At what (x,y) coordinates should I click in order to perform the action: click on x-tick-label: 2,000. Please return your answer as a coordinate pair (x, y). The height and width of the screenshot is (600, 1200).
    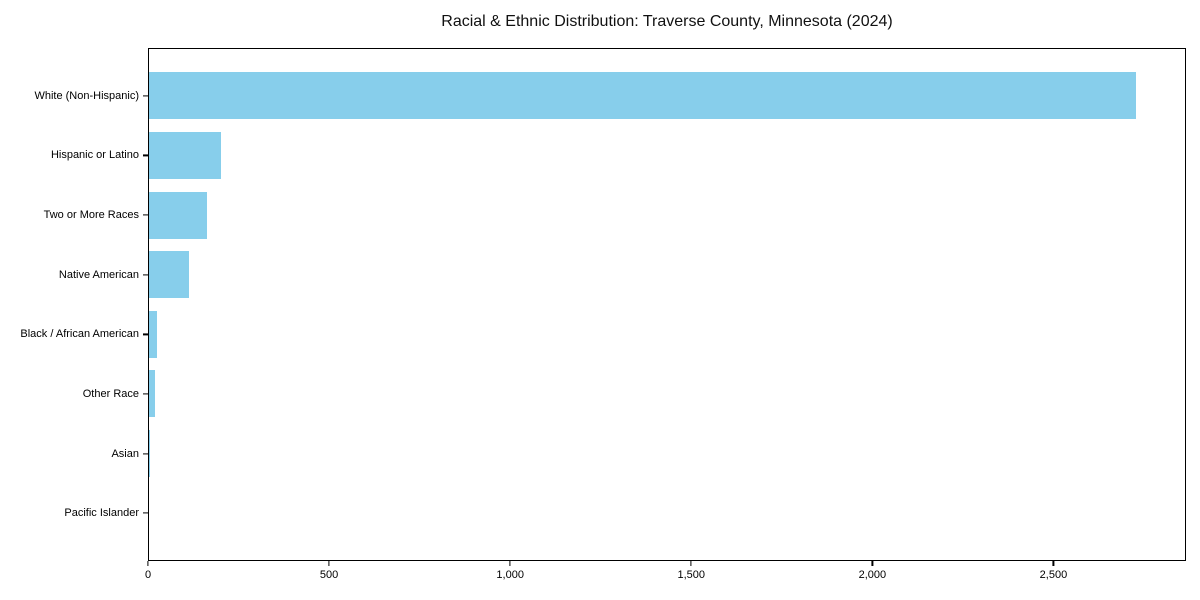
    Looking at the image, I should click on (872, 575).